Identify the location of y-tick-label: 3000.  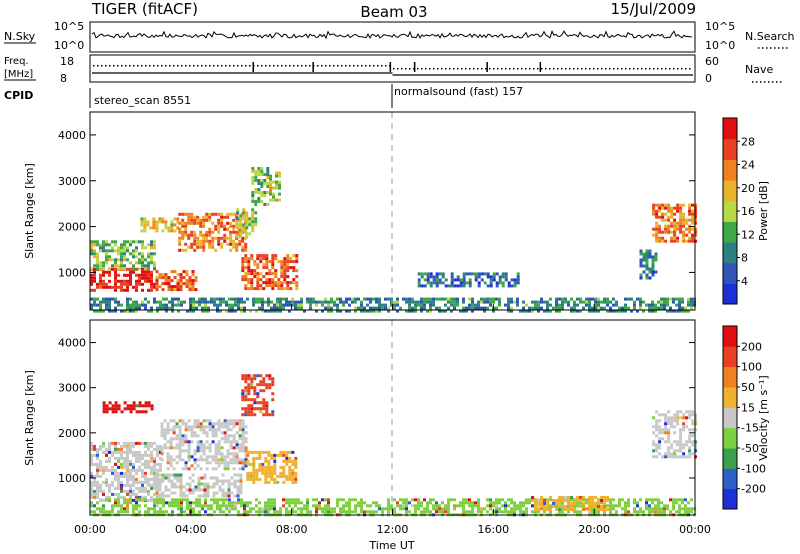
(72, 181).